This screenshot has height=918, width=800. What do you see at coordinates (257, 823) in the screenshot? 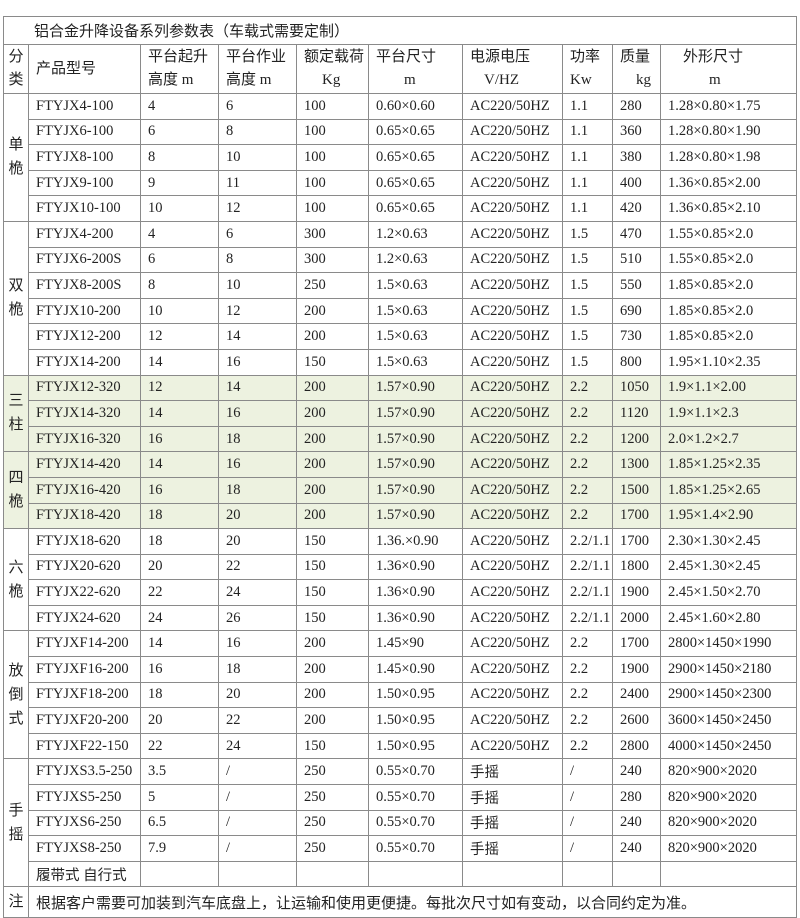
I see `cell-work-height: /` at bounding box center [257, 823].